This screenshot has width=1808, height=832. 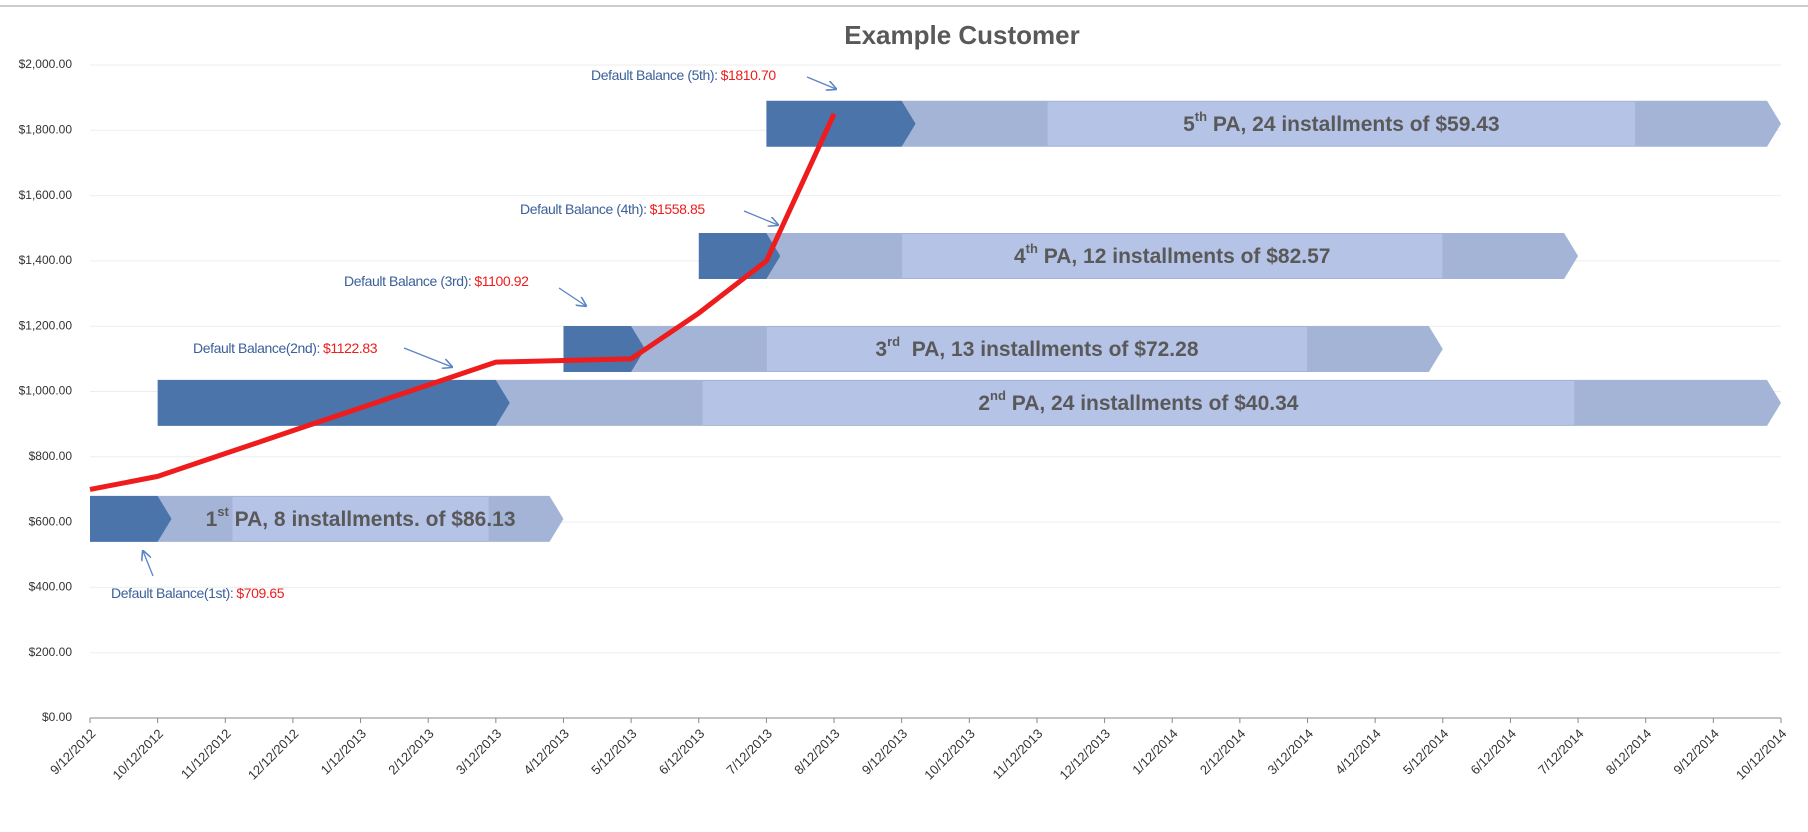 What do you see at coordinates (223, 511) in the screenshot?
I see `bar-suffix: st` at bounding box center [223, 511].